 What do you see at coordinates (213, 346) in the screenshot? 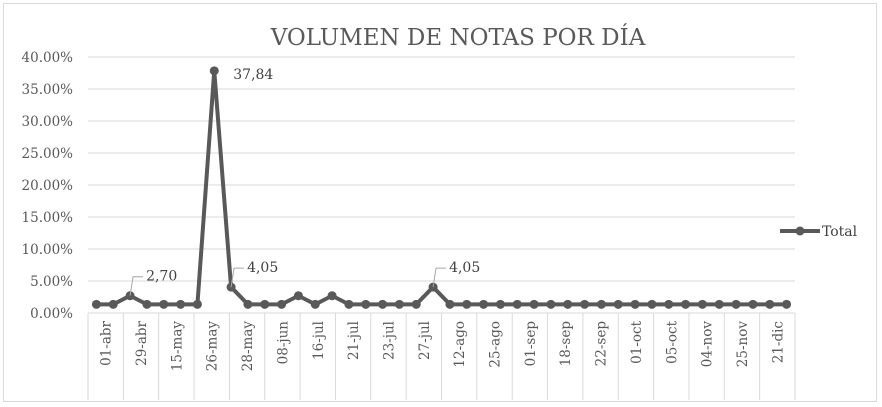
I see `x-tick-label: 26-may` at bounding box center [213, 346].